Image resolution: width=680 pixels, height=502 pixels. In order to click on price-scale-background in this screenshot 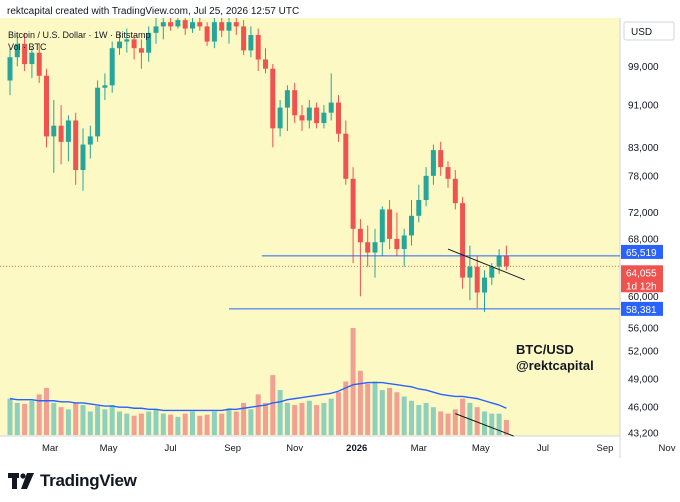, I will do `click(650, 238)`.